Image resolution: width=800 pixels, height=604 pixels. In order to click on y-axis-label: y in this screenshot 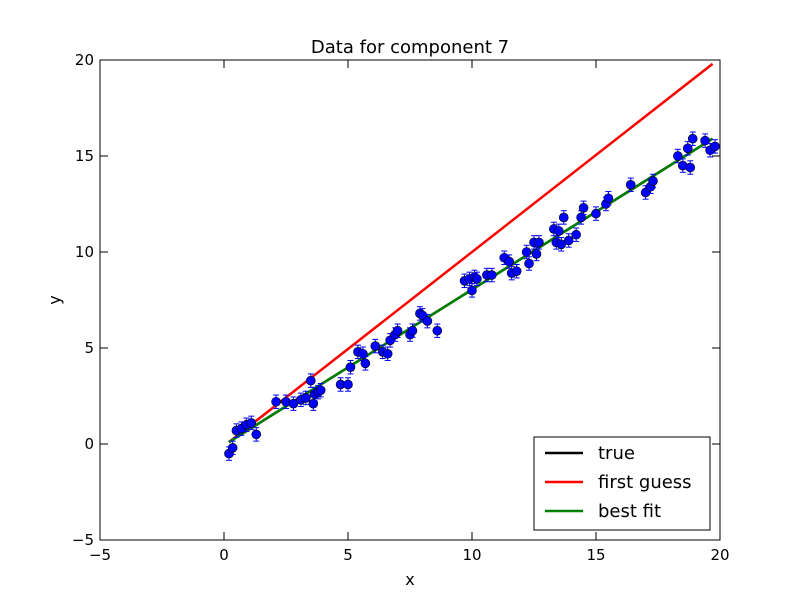, I will do `click(54, 299)`.